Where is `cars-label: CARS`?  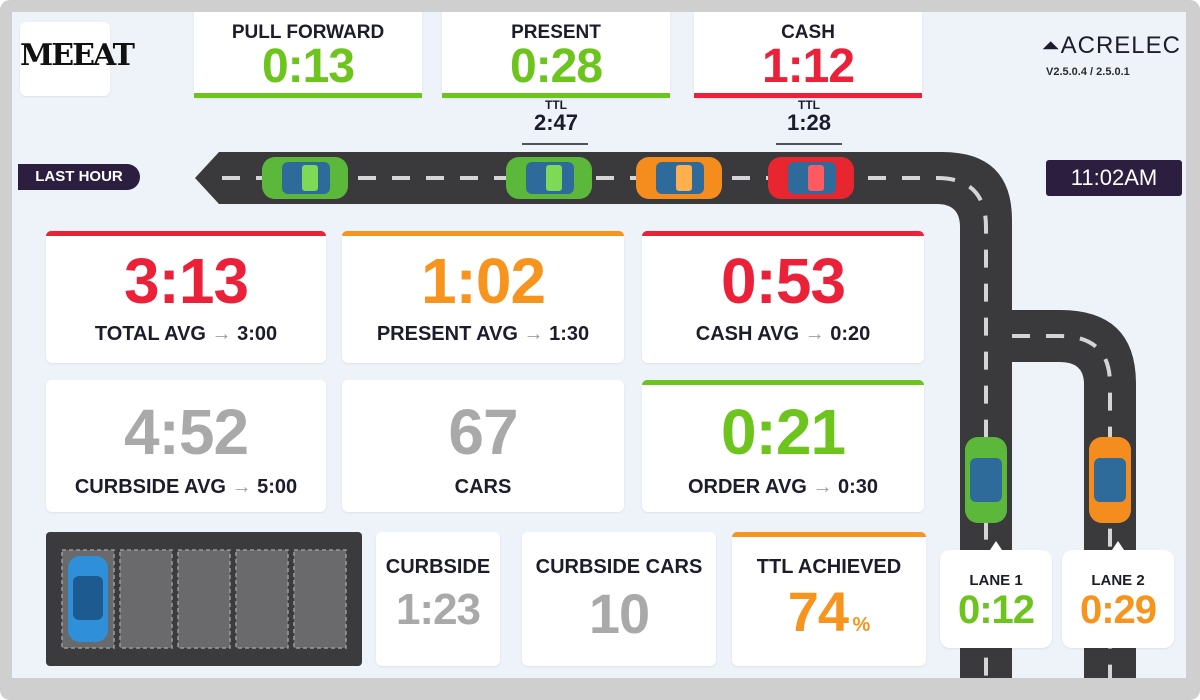 cars-label: CARS is located at coordinates (483, 487).